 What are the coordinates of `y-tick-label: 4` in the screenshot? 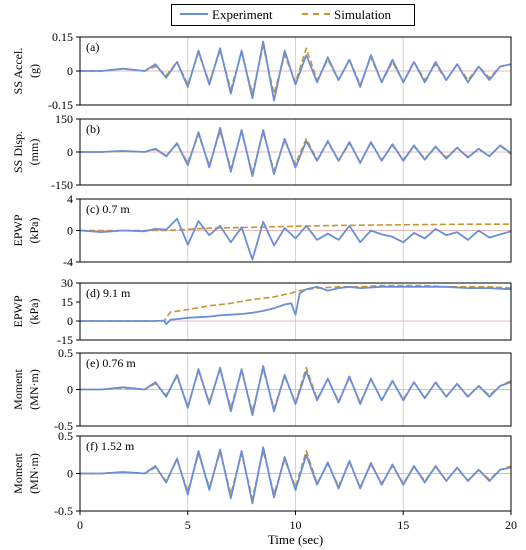 It's located at (70, 199).